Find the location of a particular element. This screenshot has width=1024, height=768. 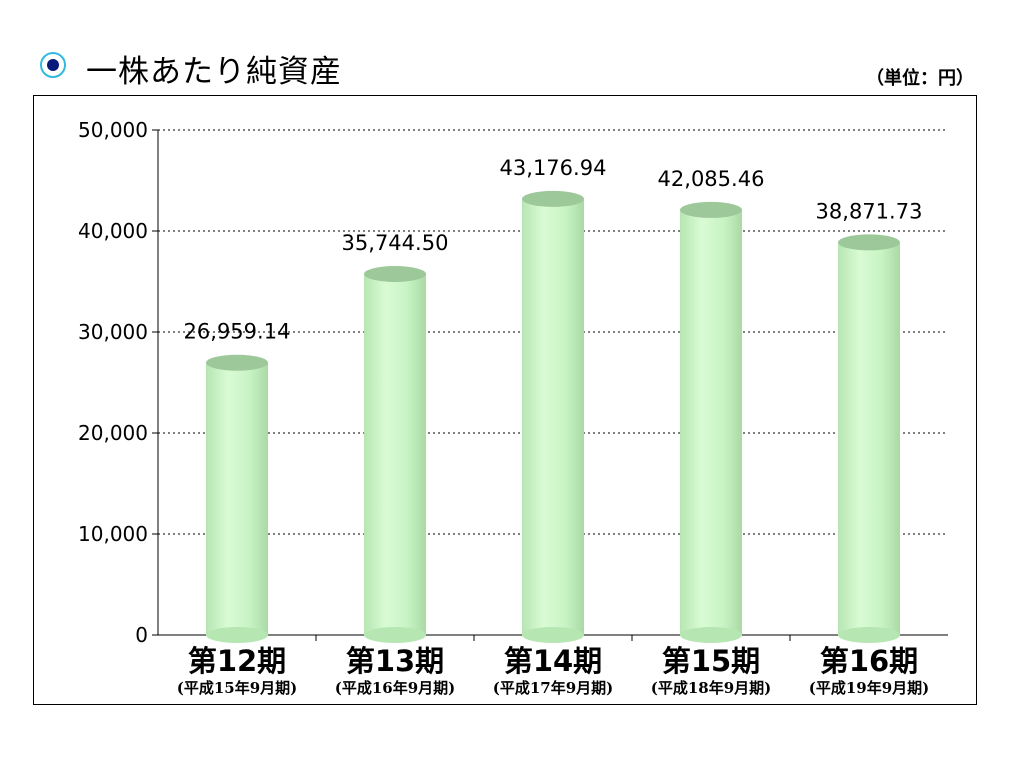

category-label: 第16期 is located at coordinates (869, 661).